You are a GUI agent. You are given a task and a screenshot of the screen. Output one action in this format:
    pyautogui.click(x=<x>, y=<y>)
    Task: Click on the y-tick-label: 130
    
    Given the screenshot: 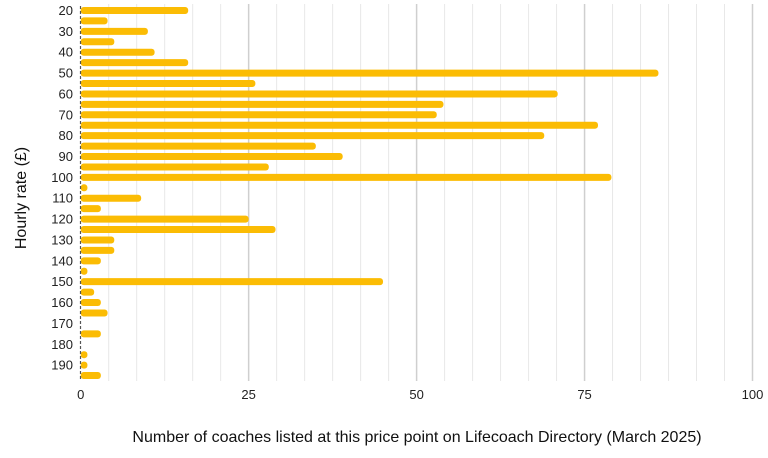 What is the action you would take?
    pyautogui.click(x=62, y=239)
    